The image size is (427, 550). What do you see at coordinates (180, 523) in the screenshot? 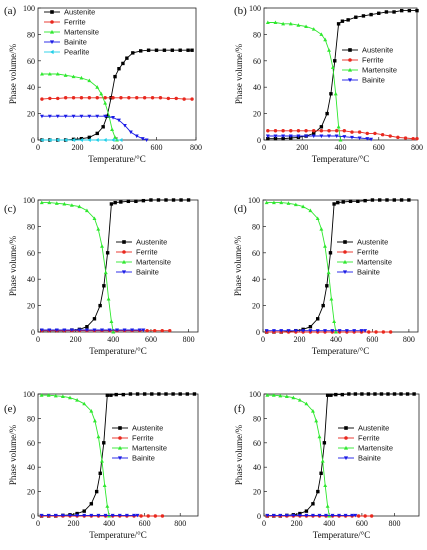
I see `x-tick-label: 800` at bounding box center [180, 523].